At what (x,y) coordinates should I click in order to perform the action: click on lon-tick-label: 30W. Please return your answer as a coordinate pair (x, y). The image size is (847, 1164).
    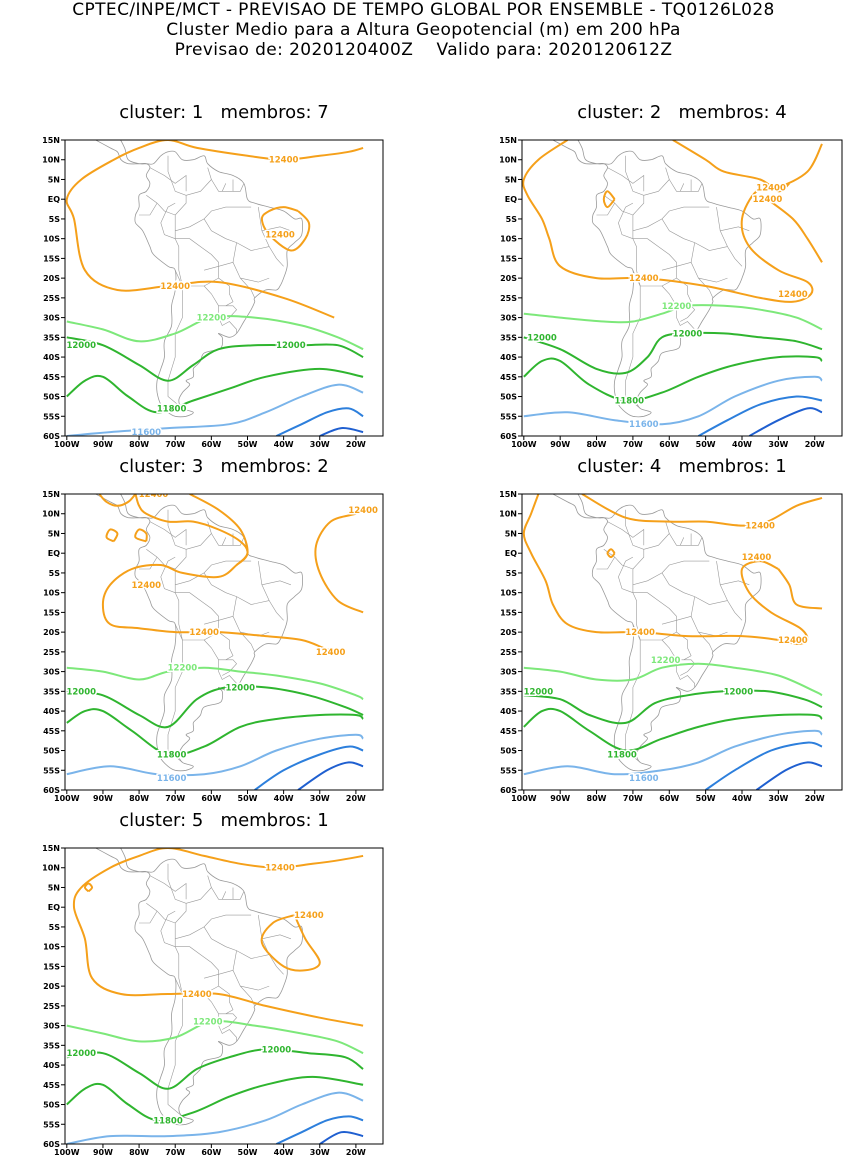
    Looking at the image, I should click on (778, 798).